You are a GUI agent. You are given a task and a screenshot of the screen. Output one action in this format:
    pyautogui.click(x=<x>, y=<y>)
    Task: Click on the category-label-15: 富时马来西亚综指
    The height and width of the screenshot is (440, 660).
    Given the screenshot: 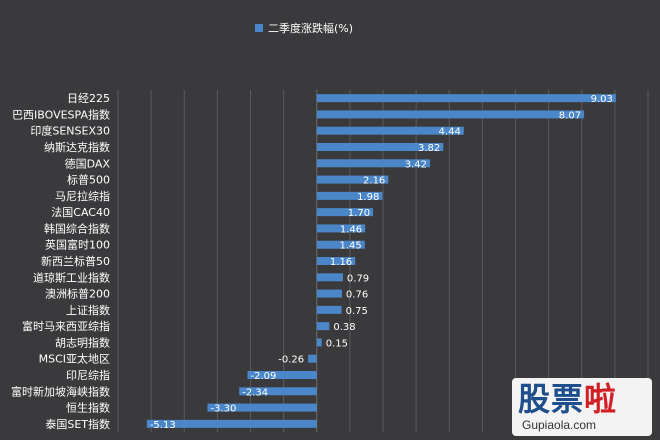 What is the action you would take?
    pyautogui.click(x=66, y=326)
    